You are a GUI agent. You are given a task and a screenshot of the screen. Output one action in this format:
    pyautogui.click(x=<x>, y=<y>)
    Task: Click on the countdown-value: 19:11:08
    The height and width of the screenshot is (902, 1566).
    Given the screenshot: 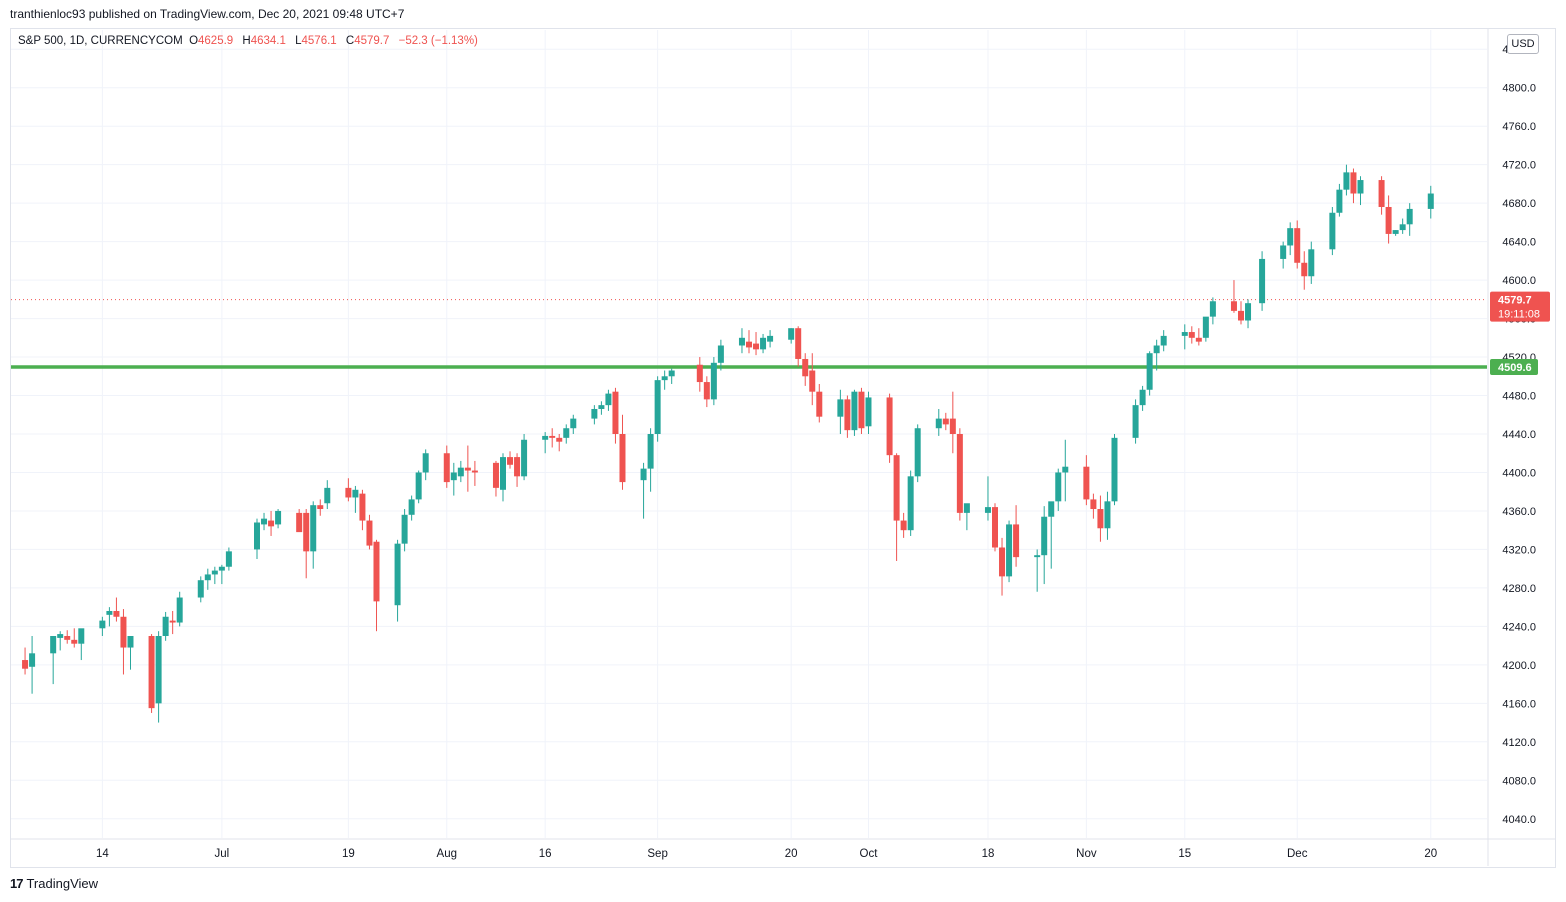 What is the action you would take?
    pyautogui.click(x=1519, y=315)
    